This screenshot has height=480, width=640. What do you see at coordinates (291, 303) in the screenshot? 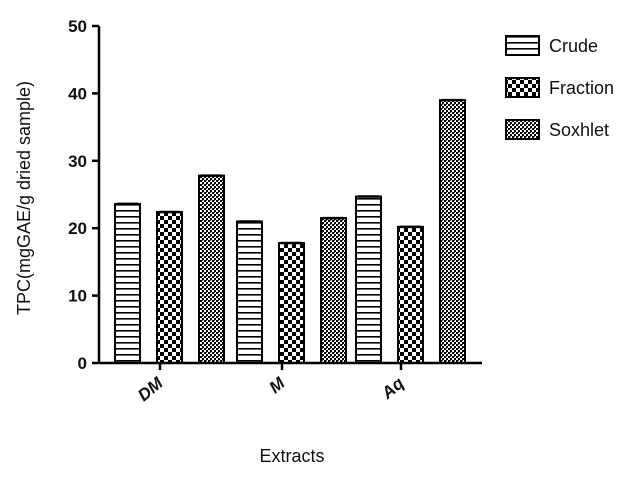
I see `bar-fraction-m` at bounding box center [291, 303].